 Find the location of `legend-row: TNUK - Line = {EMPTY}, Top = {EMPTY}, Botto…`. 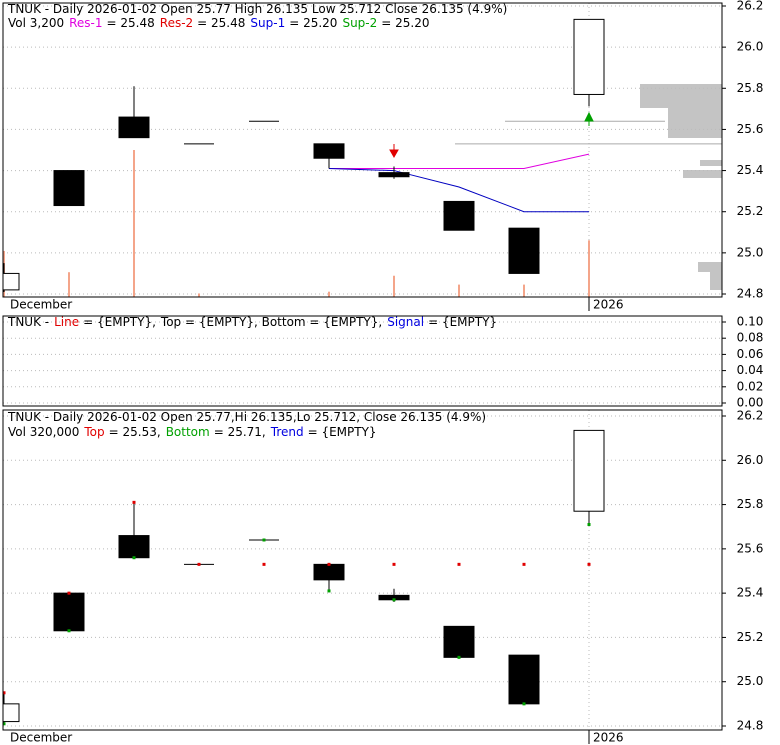

legend-row: TNUK - Line = {EMPTY}, Top = {EMPTY}, Botto… is located at coordinates (252, 322).